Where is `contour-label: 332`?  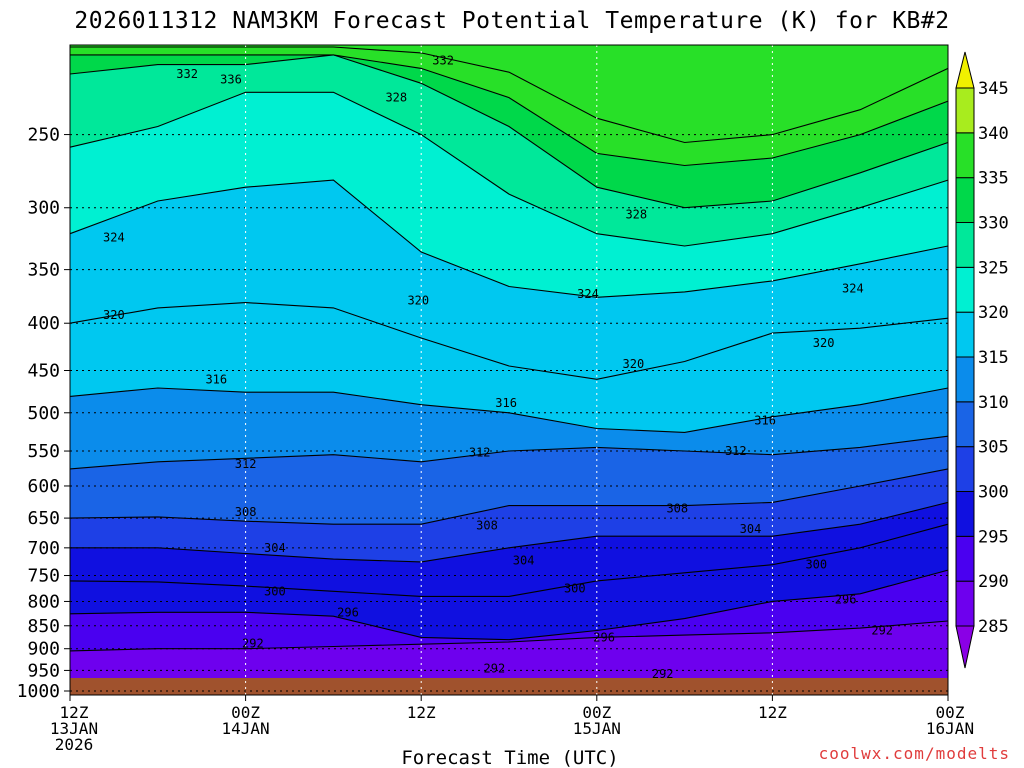
contour-label: 332 is located at coordinates (187, 74).